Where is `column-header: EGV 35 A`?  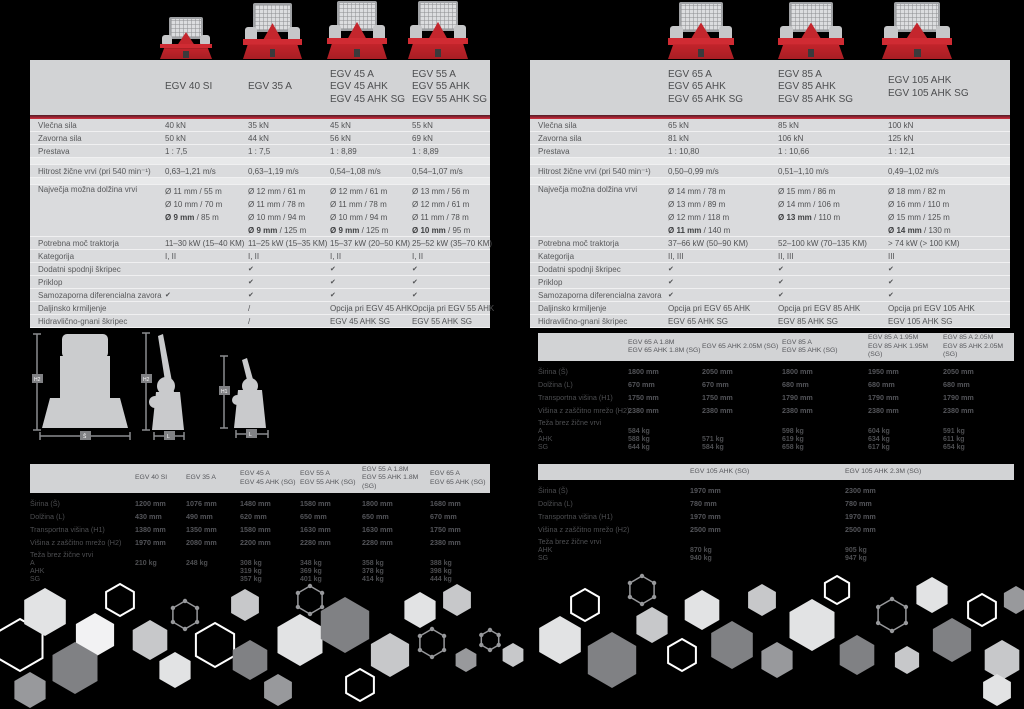
column-header: EGV 35 A is located at coordinates (213, 478).